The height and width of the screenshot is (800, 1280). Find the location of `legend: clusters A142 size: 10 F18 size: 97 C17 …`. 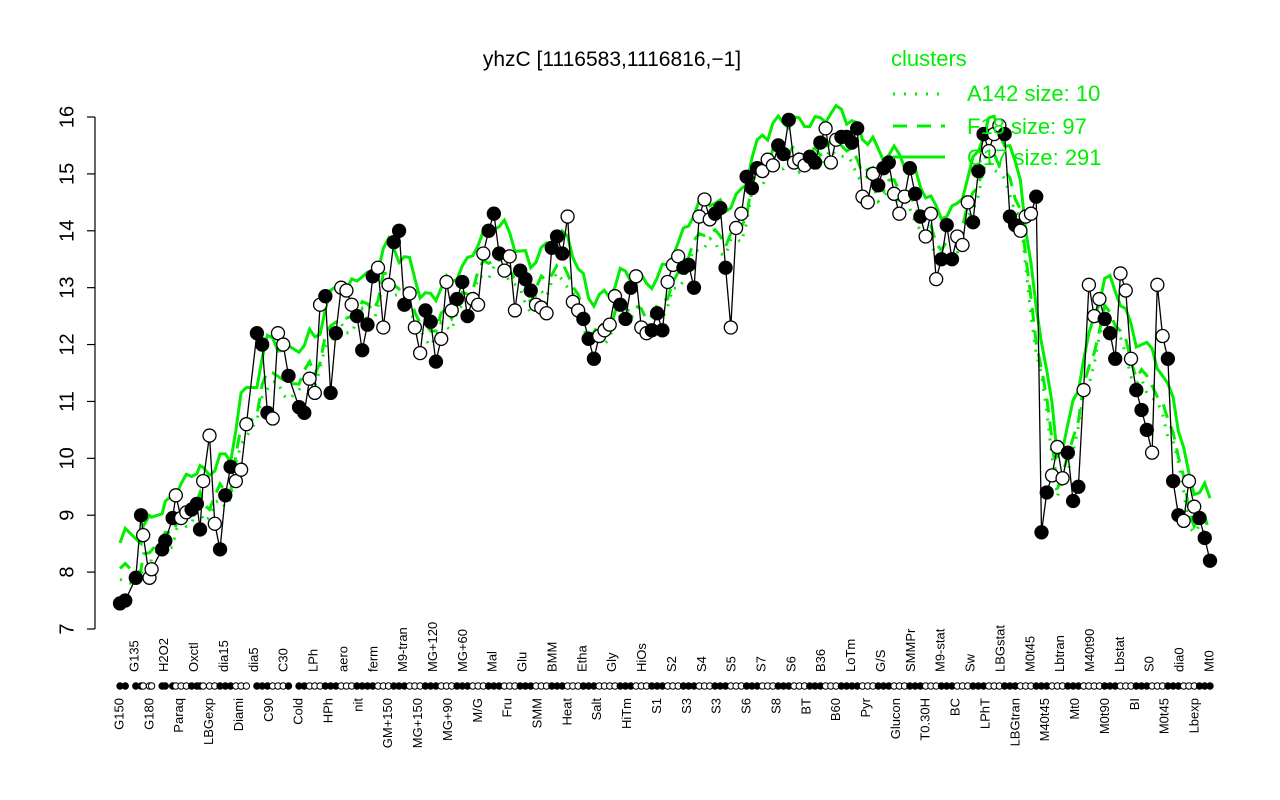

legend: clusters A142 size: 10 F18 size: 97 C17 … is located at coordinates (996, 108).